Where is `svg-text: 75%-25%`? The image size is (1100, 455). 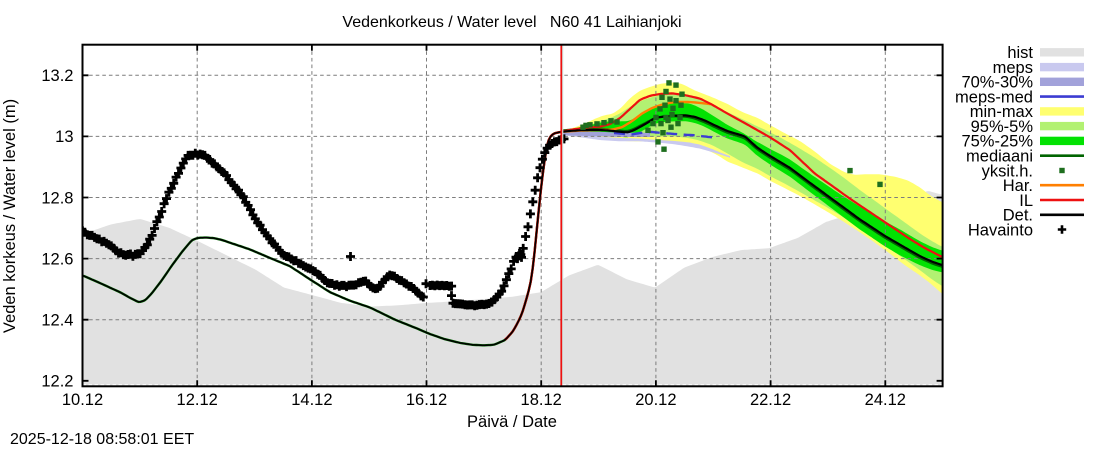 svg-text: 75%-25% is located at coordinates (997, 142).